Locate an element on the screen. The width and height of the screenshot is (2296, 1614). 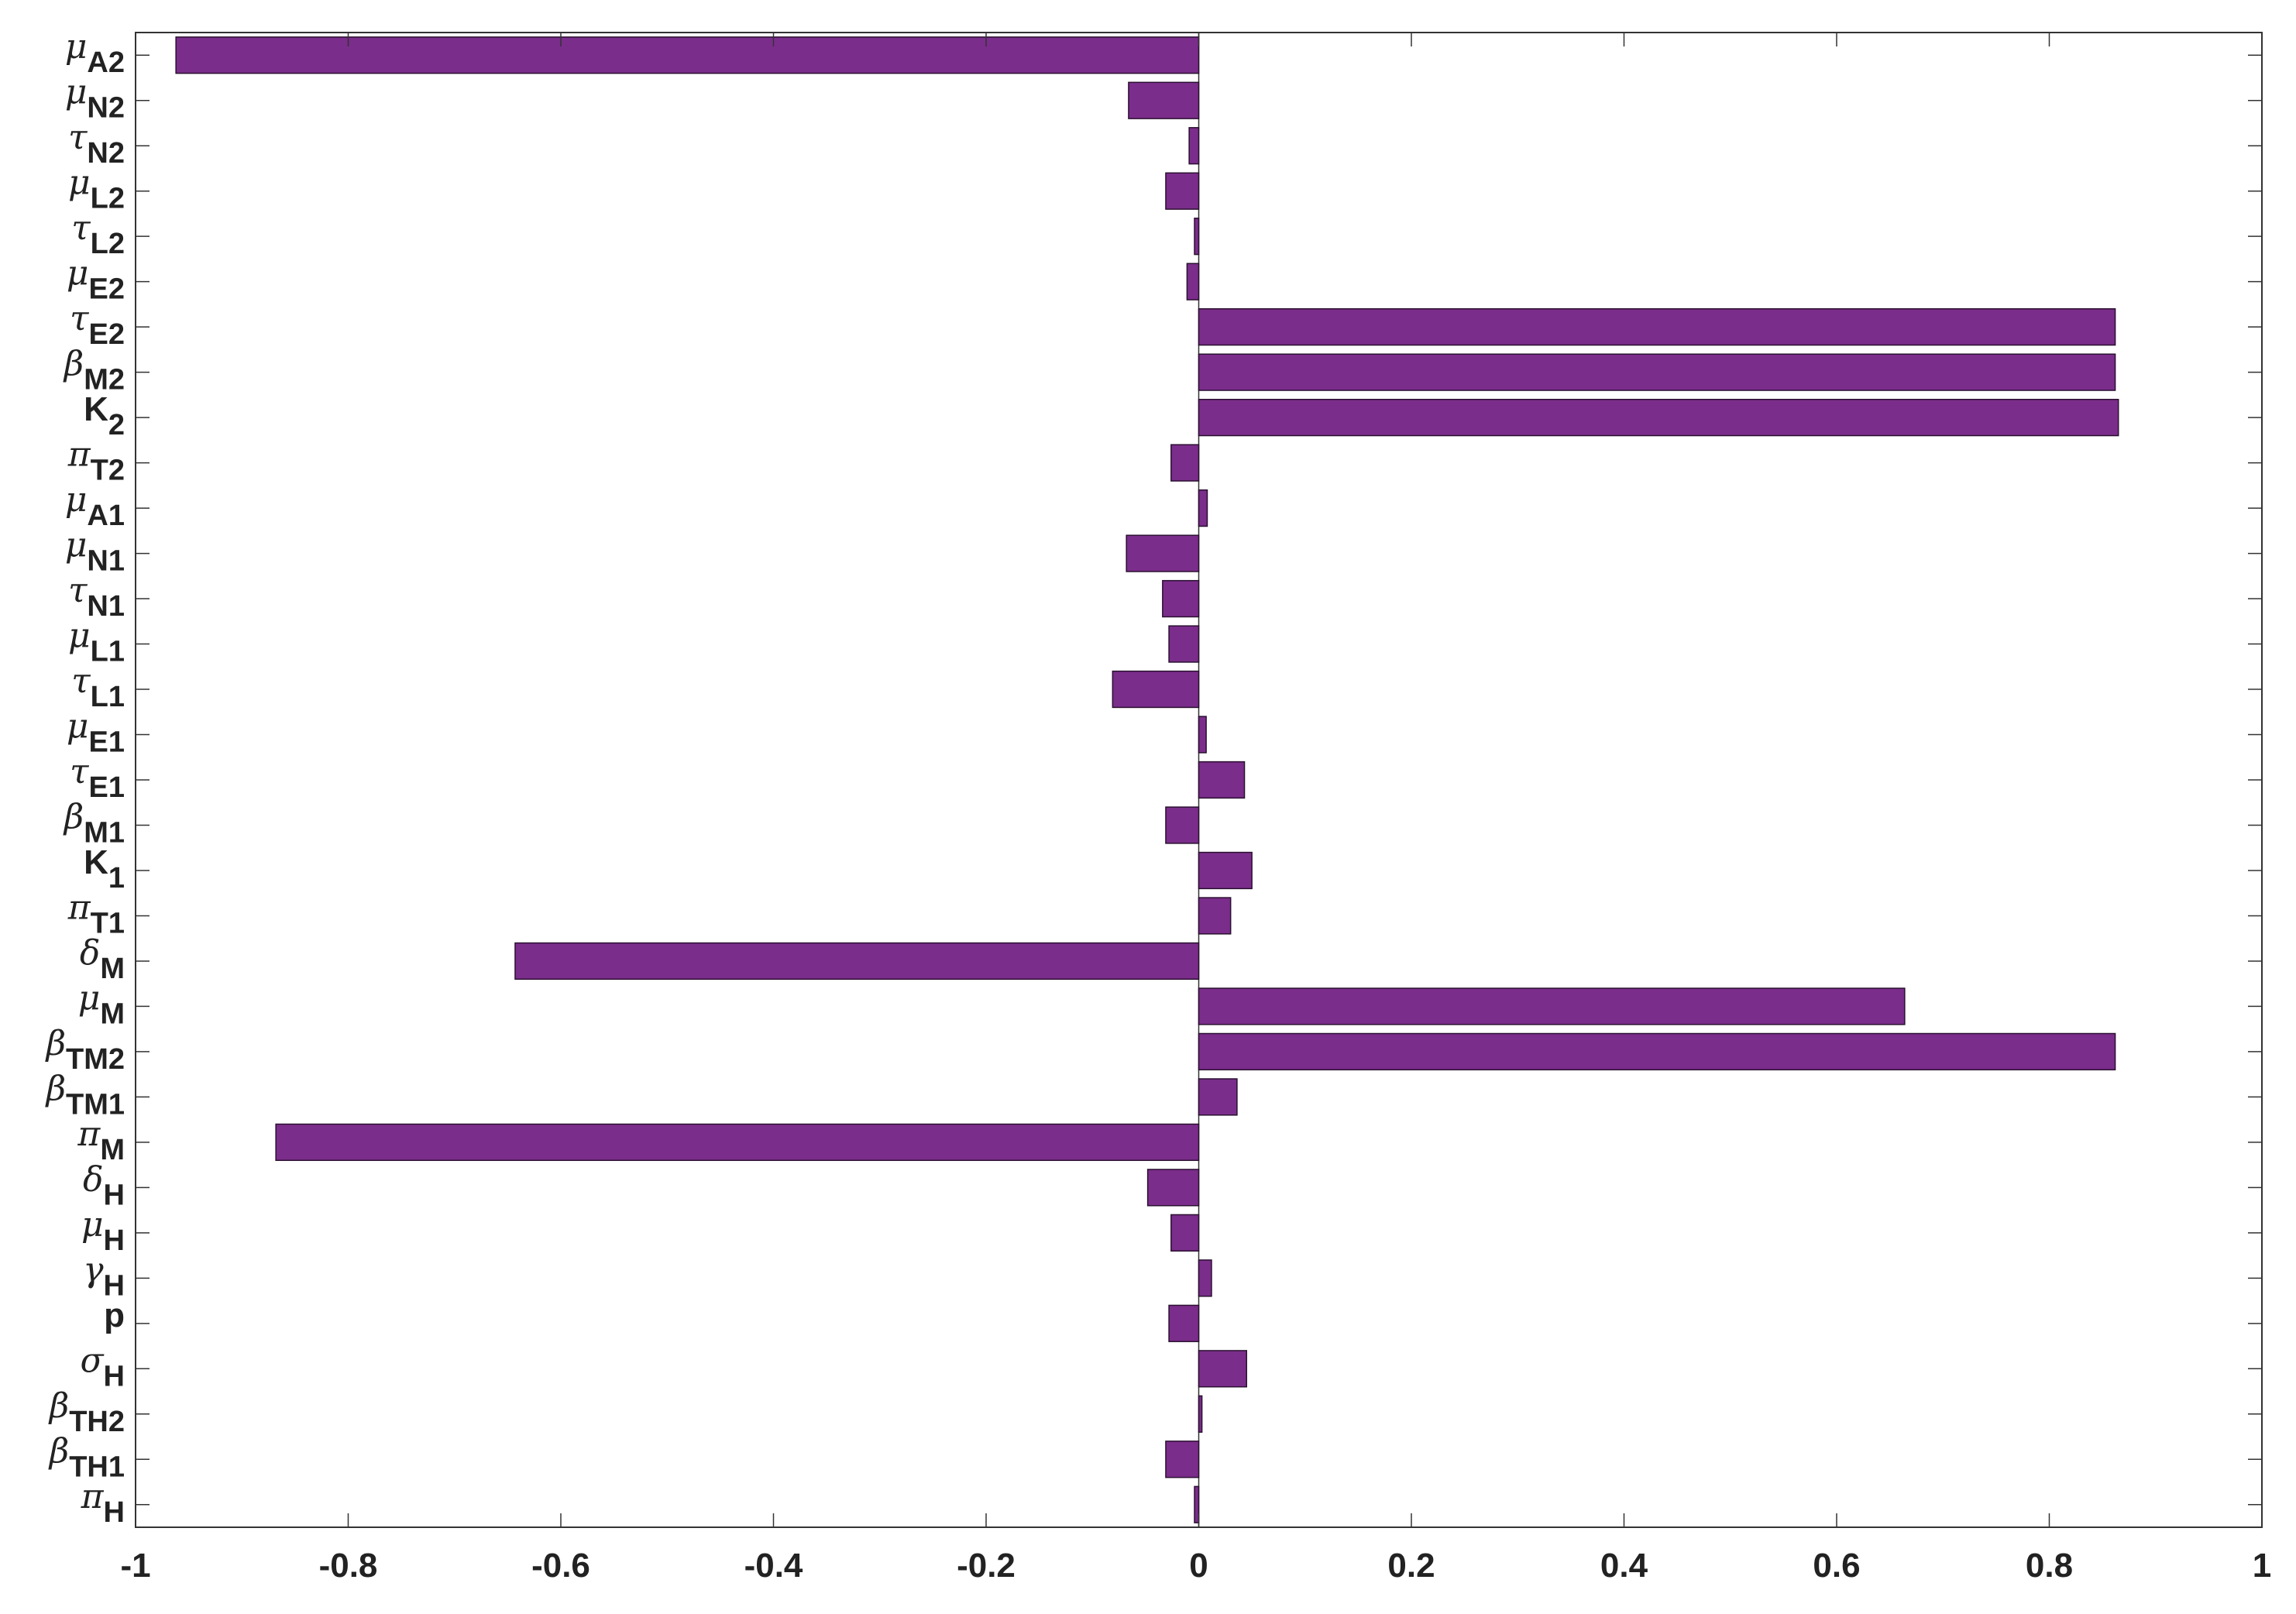
y-label-23: βTM1 is located at coordinates (85, 1095).